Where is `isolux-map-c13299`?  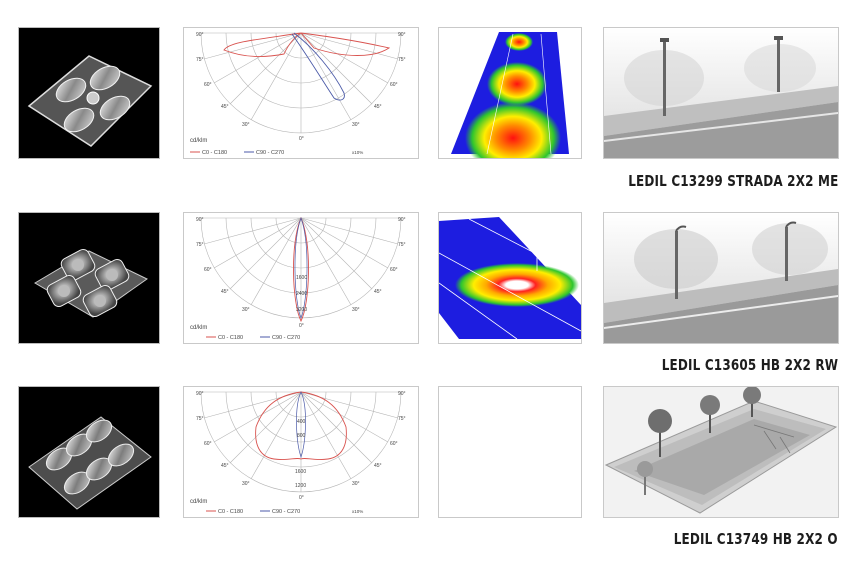 isolux-map-c13299 is located at coordinates (510, 93).